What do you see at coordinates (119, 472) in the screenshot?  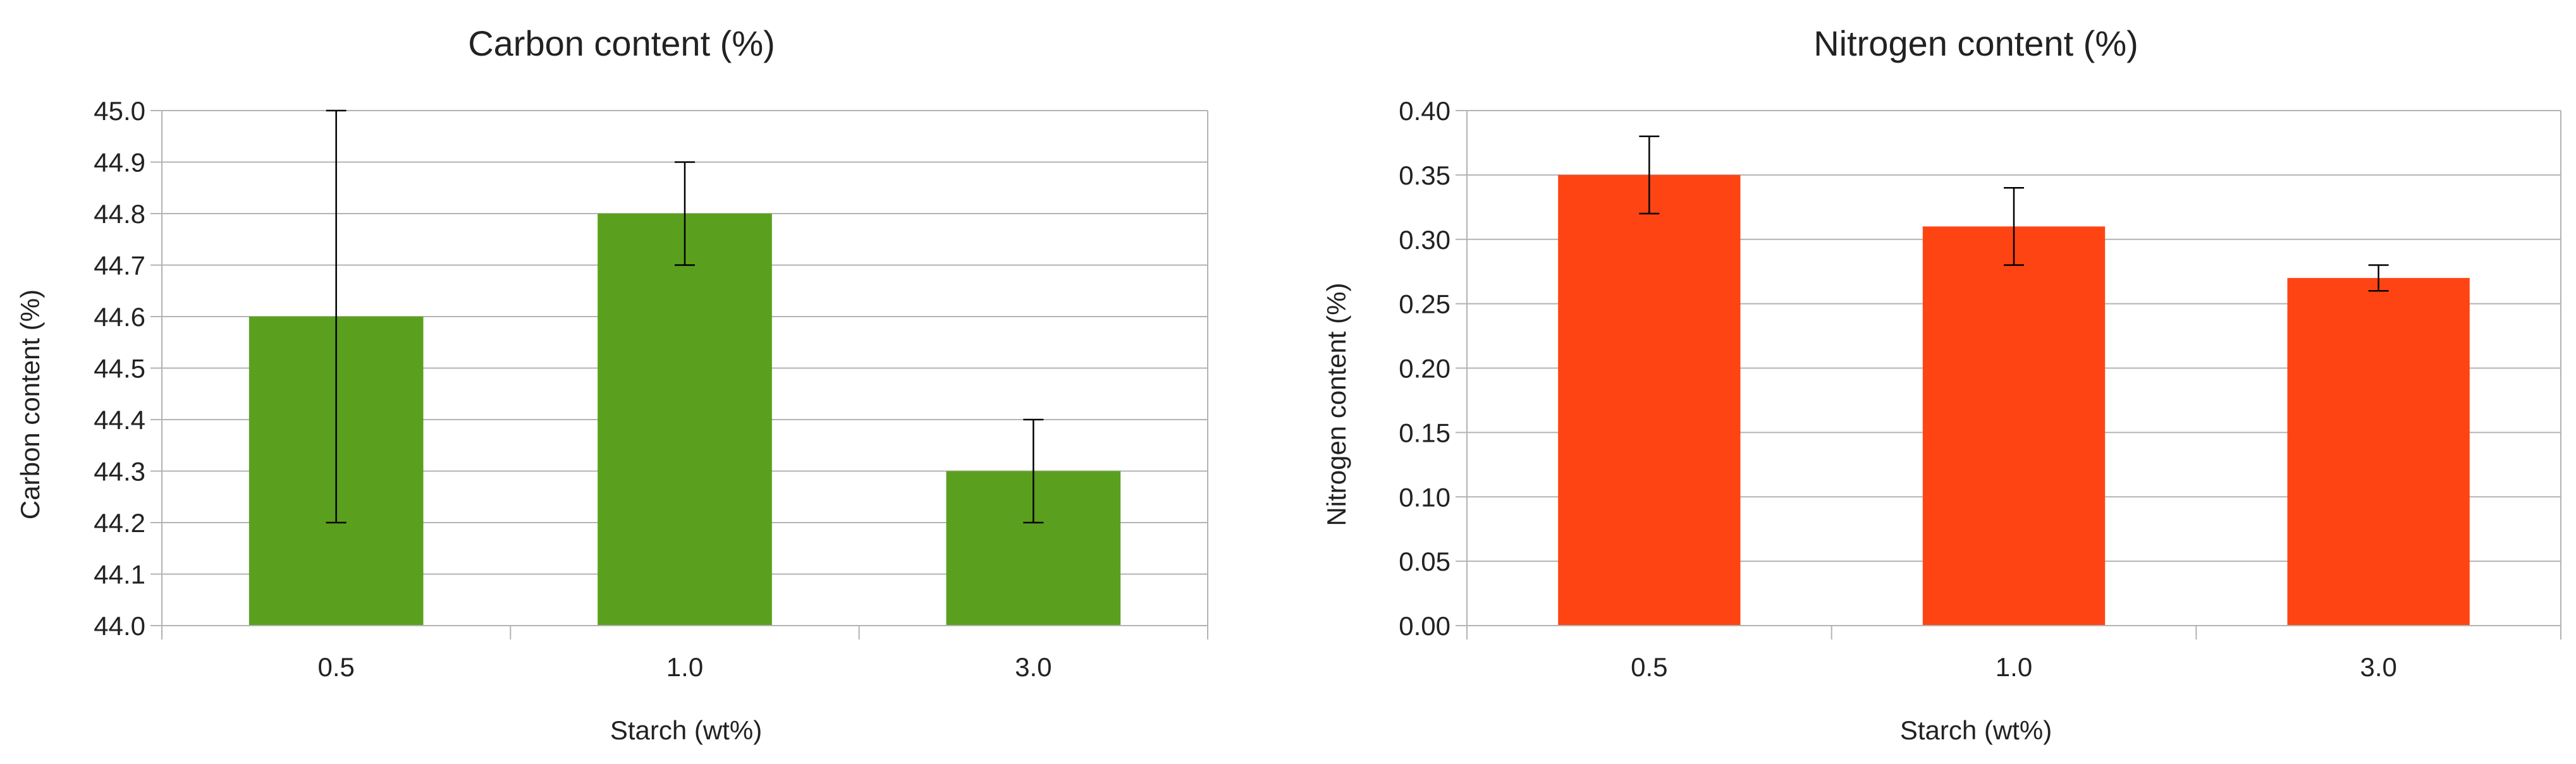 I see `carbon-y-tick-label: 44.3` at bounding box center [119, 472].